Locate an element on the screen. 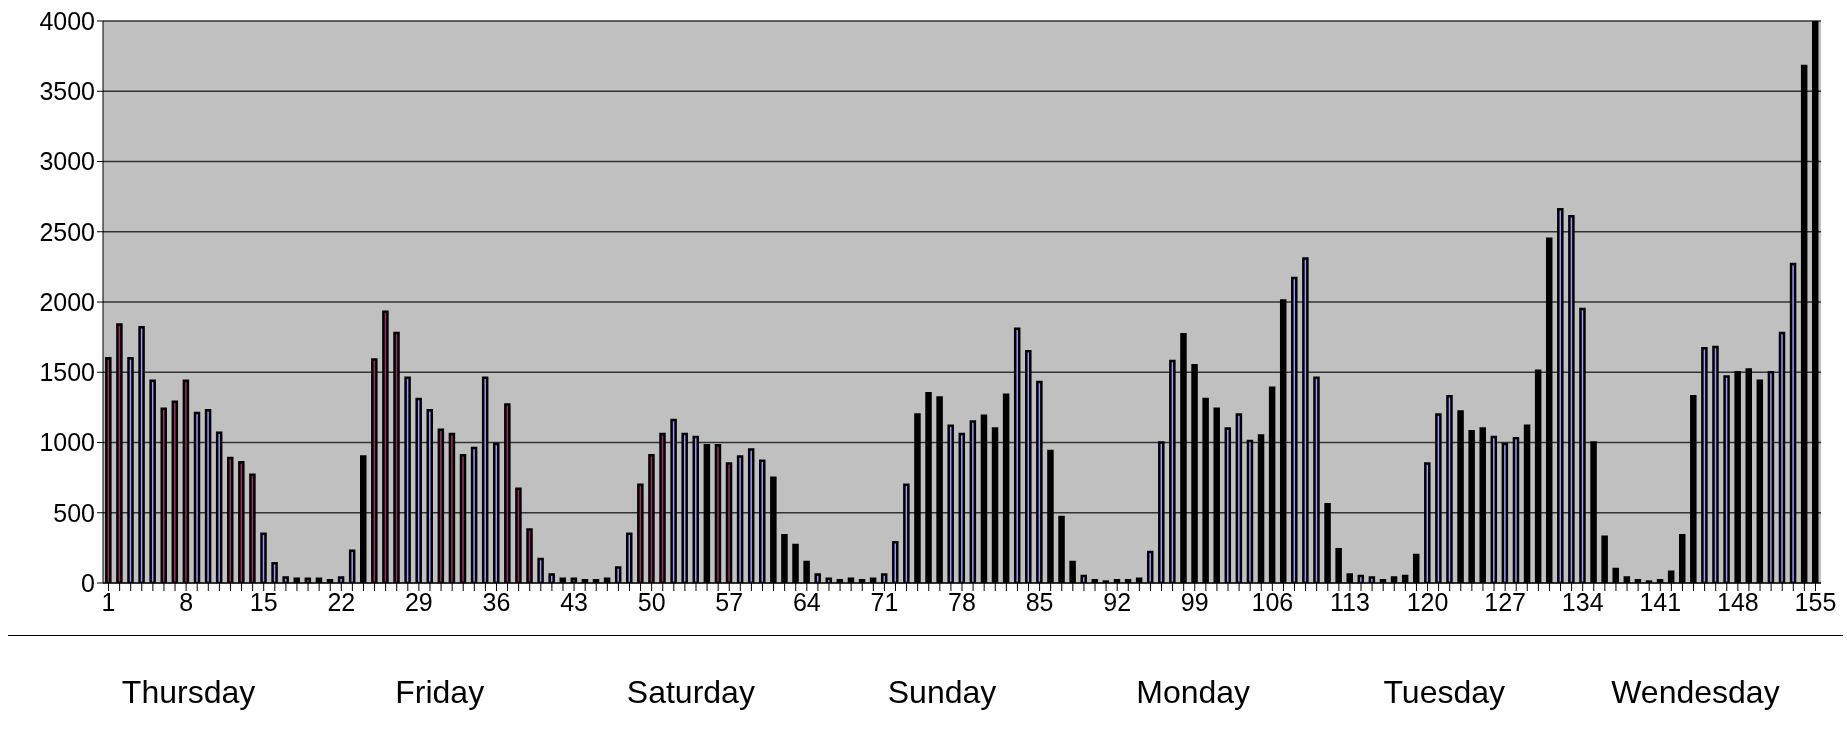  y-tick-label: 1500 is located at coordinates (67, 372).